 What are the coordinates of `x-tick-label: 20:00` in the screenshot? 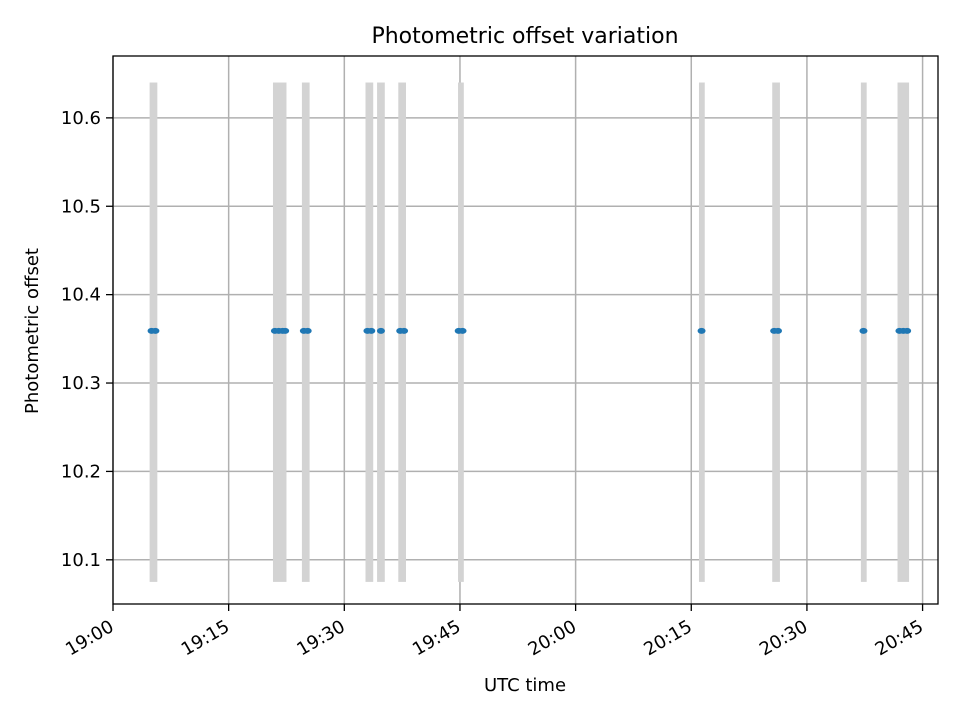 It's located at (552, 638).